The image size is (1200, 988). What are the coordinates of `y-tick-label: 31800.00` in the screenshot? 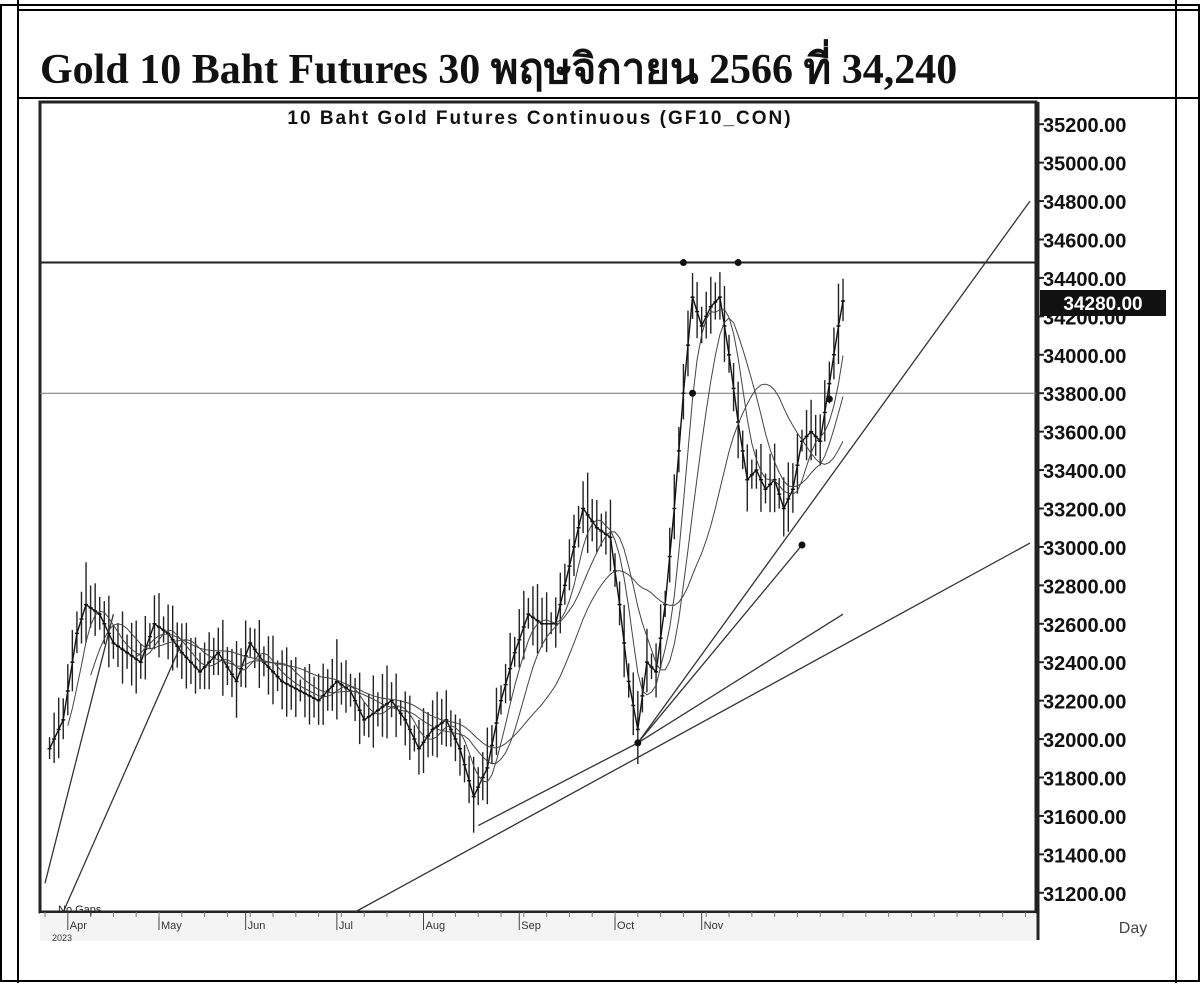 It's located at (1084, 780).